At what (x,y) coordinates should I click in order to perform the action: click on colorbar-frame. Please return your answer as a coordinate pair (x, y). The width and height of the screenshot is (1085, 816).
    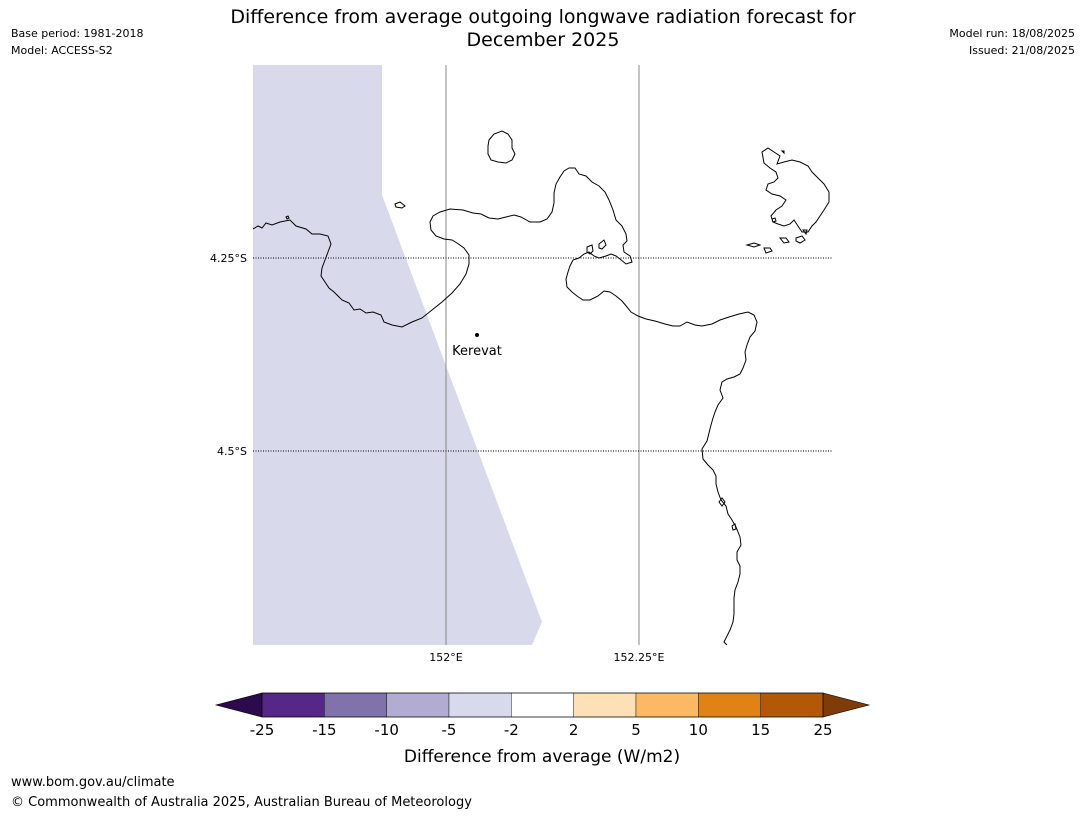
    Looking at the image, I should click on (542, 705).